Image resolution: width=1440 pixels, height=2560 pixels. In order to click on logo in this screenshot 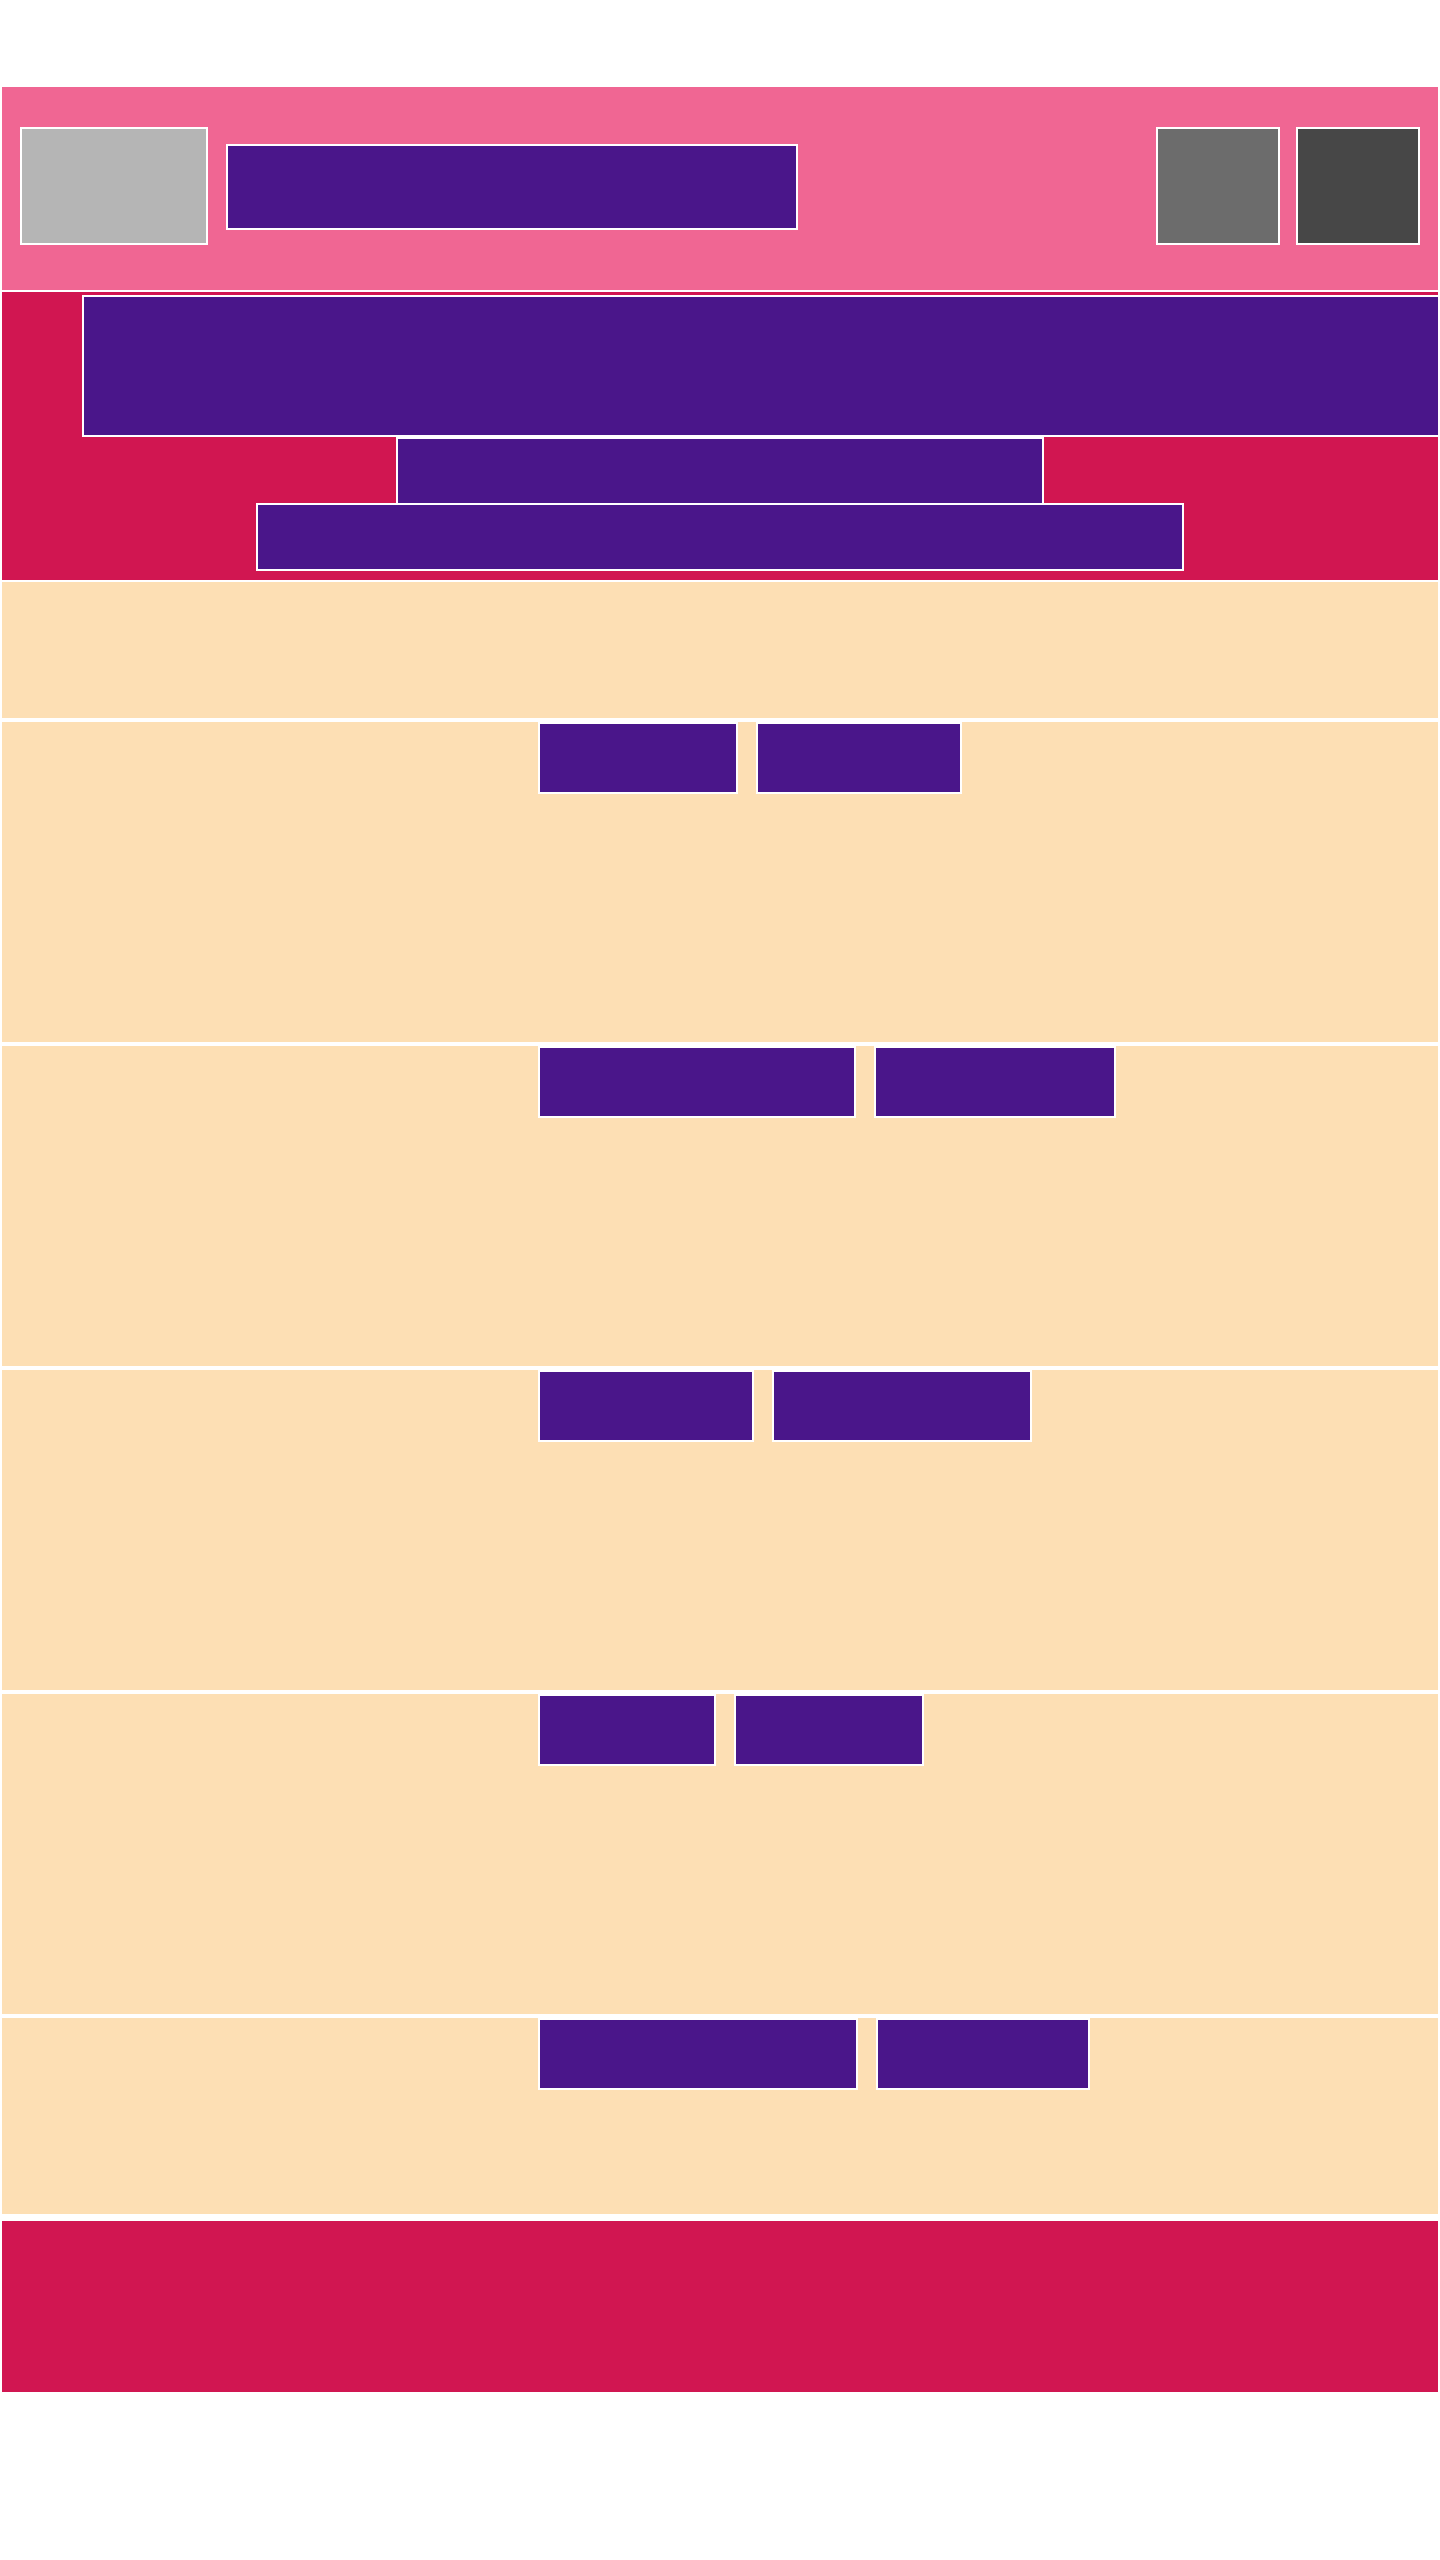, I will do `click(114, 186)`.